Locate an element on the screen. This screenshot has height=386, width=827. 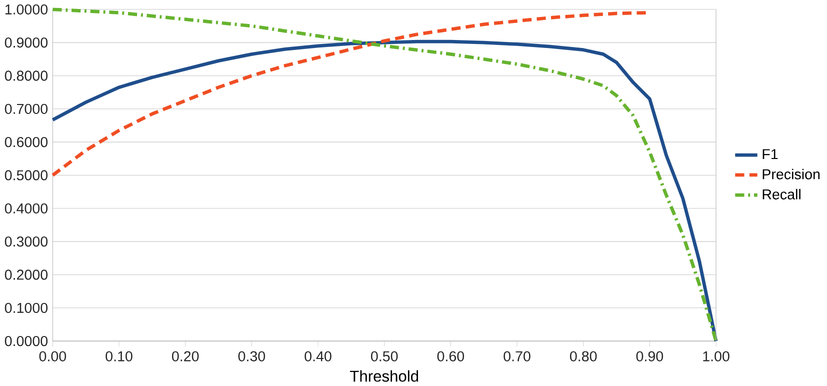
y-tick-label: 0.3000 is located at coordinates (26, 241).